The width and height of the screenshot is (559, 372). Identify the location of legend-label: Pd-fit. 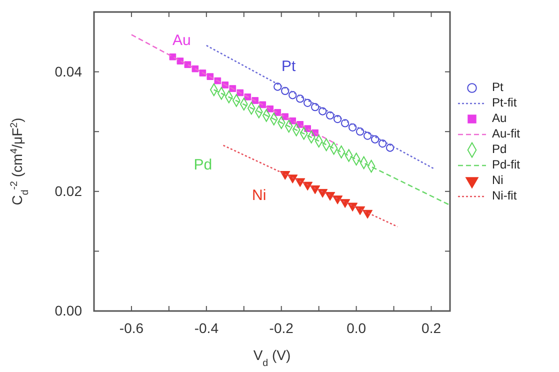
(506, 165).